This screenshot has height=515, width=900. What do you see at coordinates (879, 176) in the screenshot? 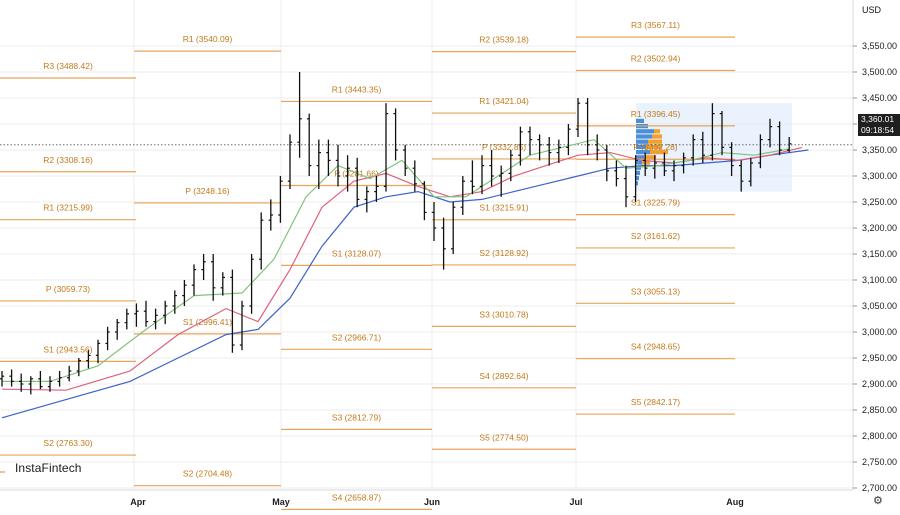
I see `y-tick-label: 3,300.00` at bounding box center [879, 176].